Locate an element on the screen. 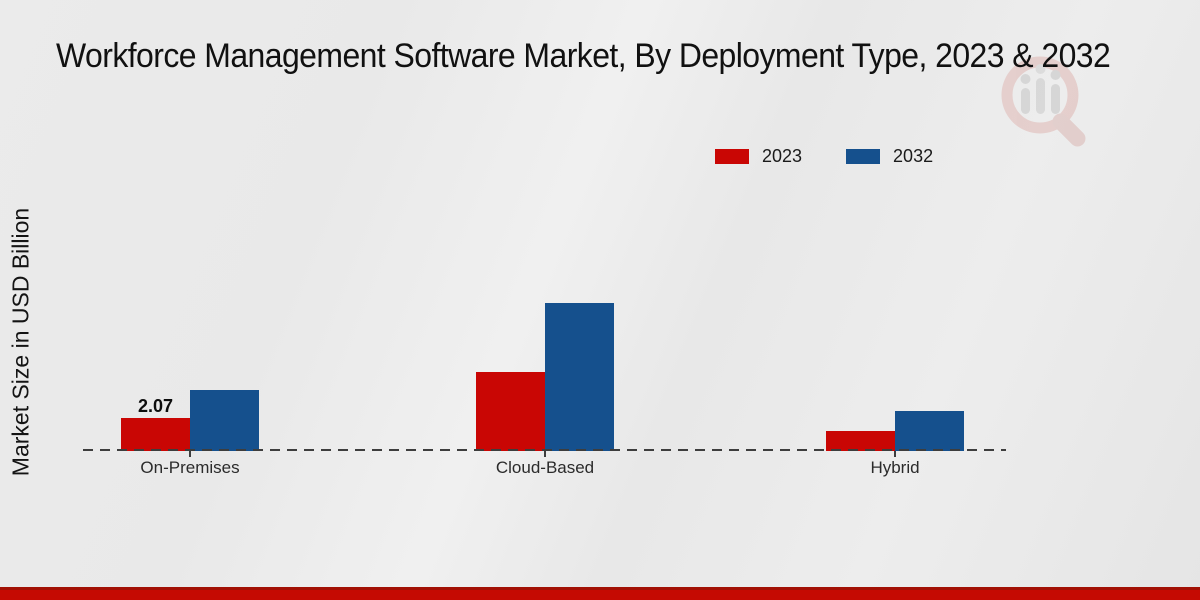  bar-2032-on-premises is located at coordinates (224, 420).